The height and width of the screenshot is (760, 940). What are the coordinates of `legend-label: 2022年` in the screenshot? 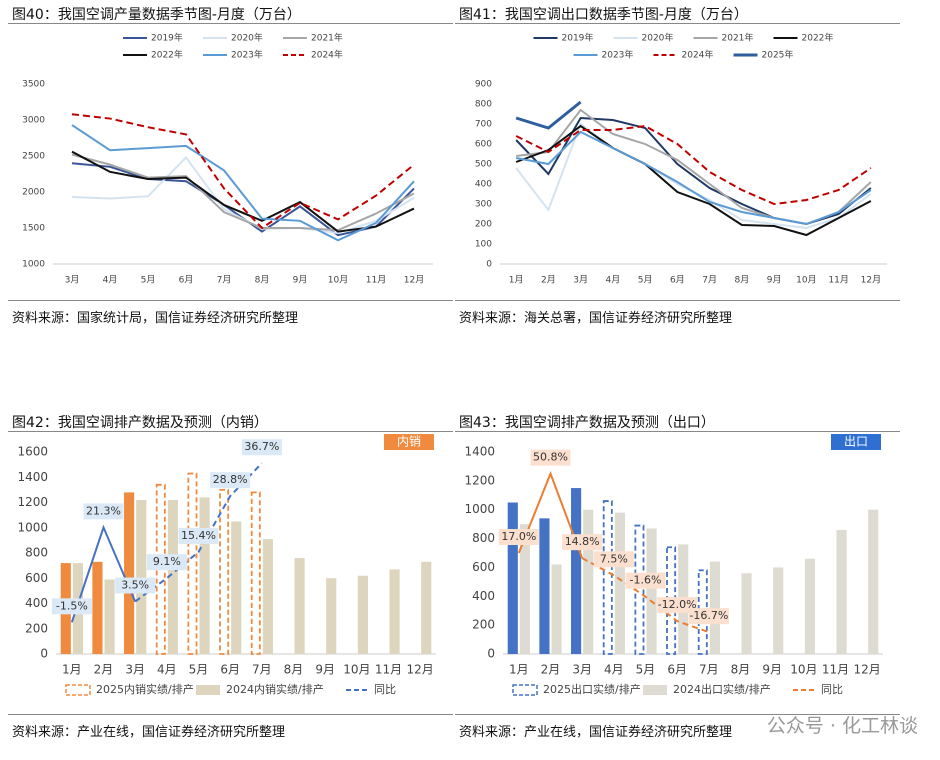 It's located at (167, 55).